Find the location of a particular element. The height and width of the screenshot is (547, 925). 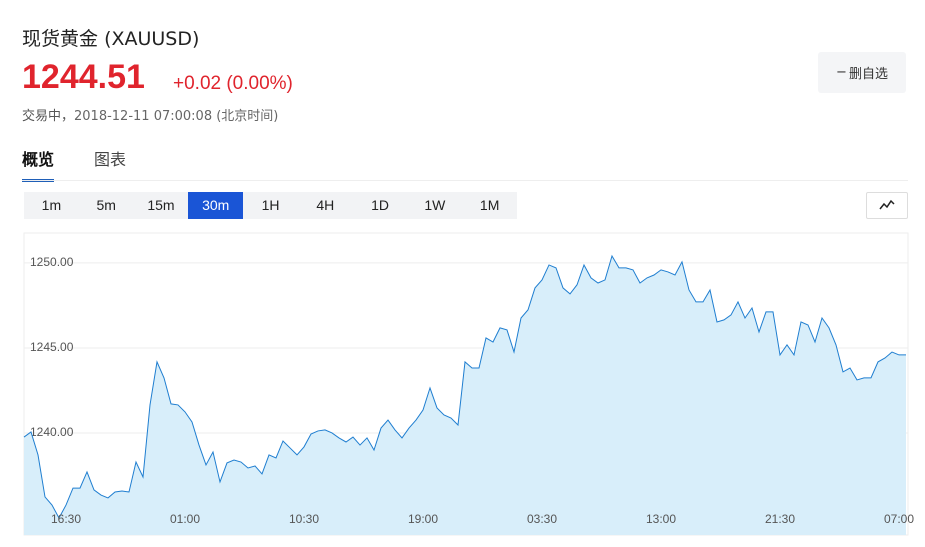

chart-type-button is located at coordinates (887, 205).